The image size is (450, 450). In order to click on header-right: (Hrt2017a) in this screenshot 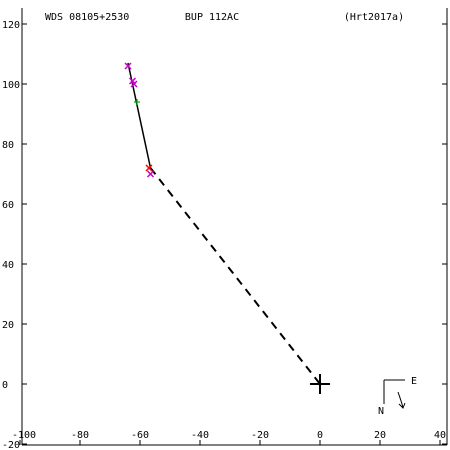, I will do `click(374, 17)`.